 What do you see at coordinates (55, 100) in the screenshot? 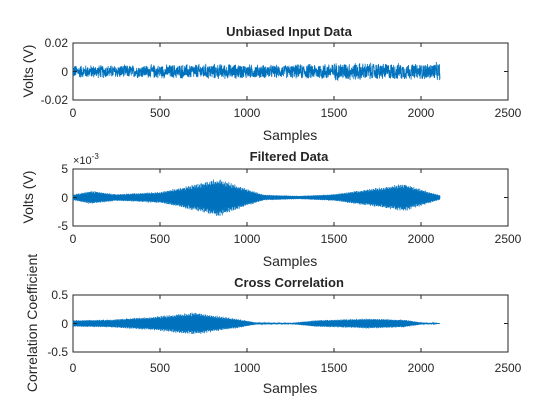
I see `y-tick-label: -0.02` at bounding box center [55, 100].